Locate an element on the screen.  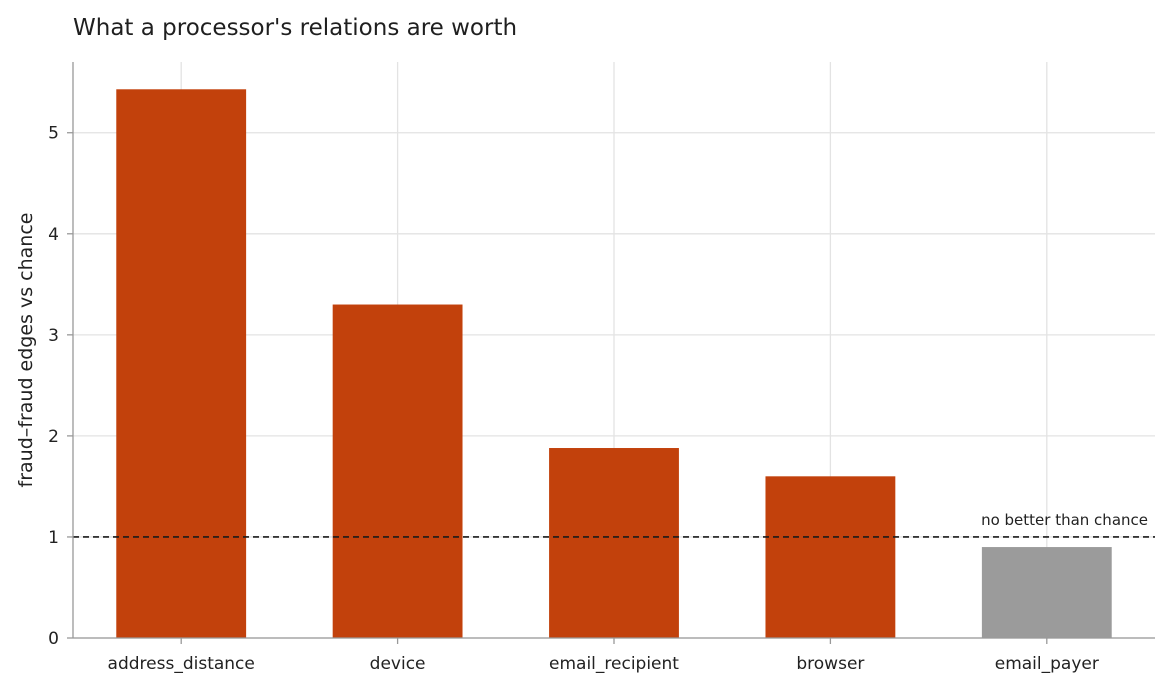
y-axis-title: fraud–fraud edges vs chance is located at coordinates (26, 350).